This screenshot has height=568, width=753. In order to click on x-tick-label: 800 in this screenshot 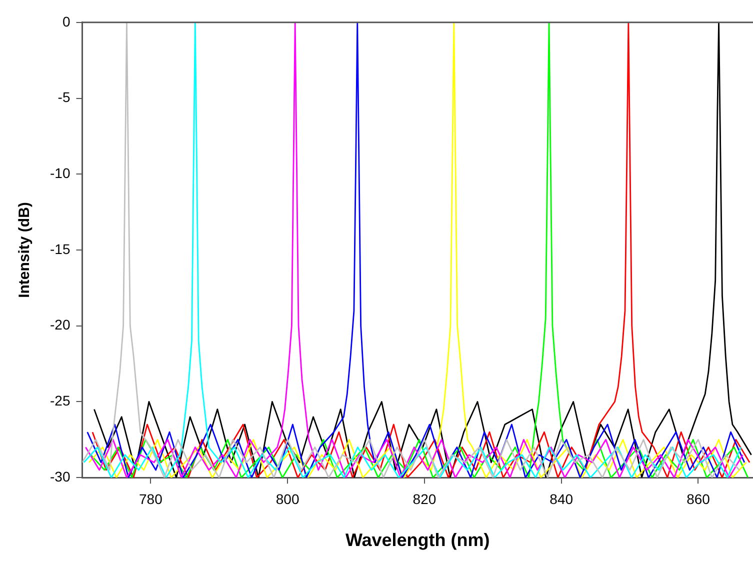, I will do `click(288, 498)`.